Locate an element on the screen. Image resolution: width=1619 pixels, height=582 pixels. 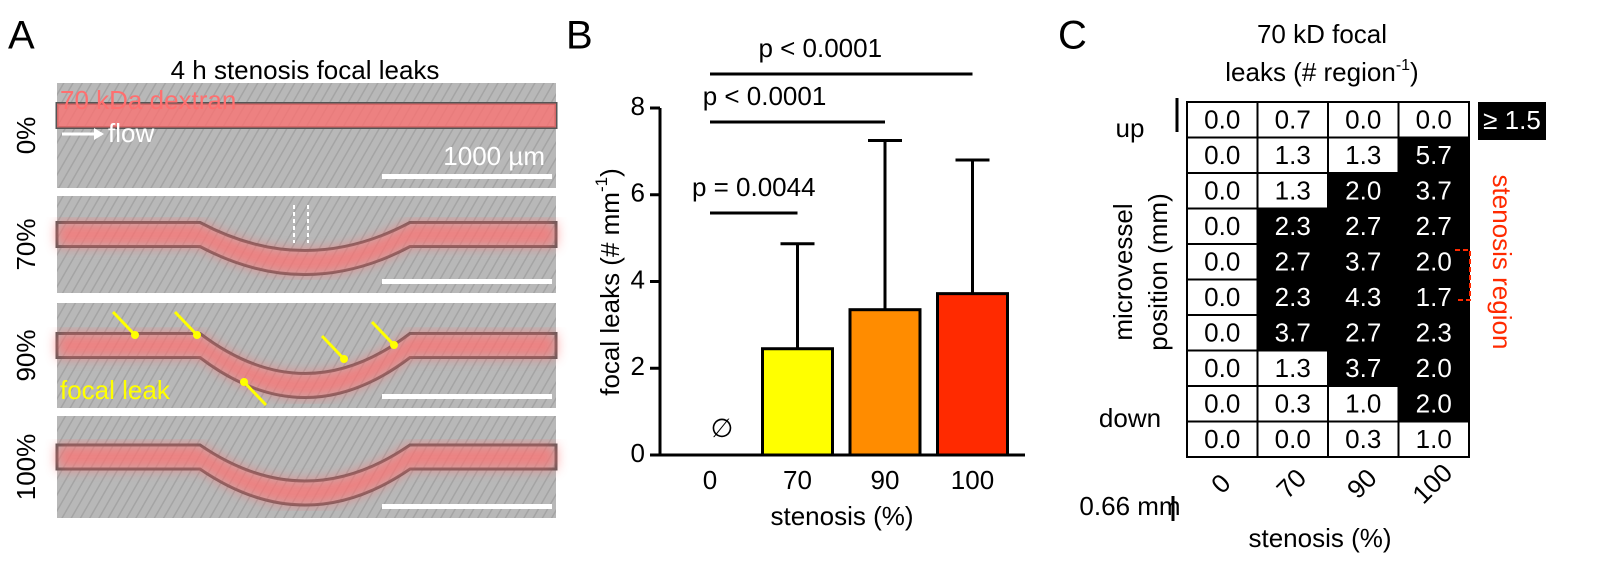
cell-label: 4.3 is located at coordinates (1363, 297).